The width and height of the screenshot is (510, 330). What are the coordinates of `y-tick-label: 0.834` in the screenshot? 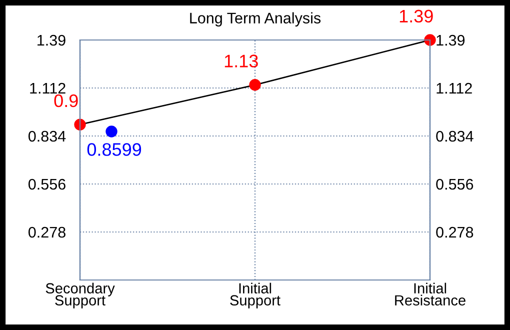 It's located at (47, 136).